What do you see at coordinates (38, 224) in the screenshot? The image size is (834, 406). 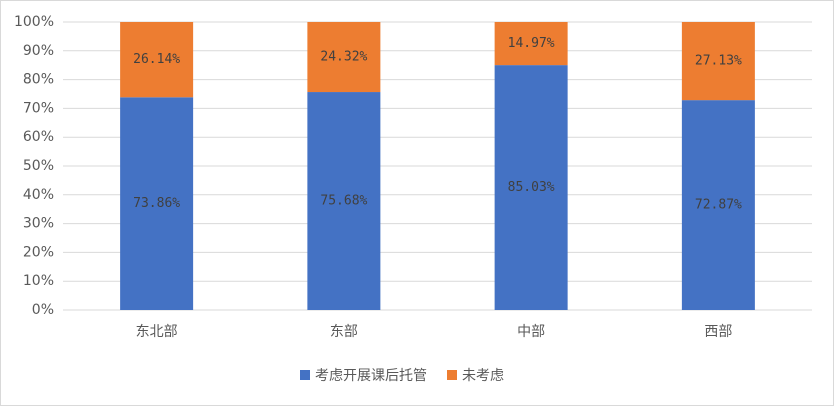 I see `y-tick-label: 30%` at bounding box center [38, 224].